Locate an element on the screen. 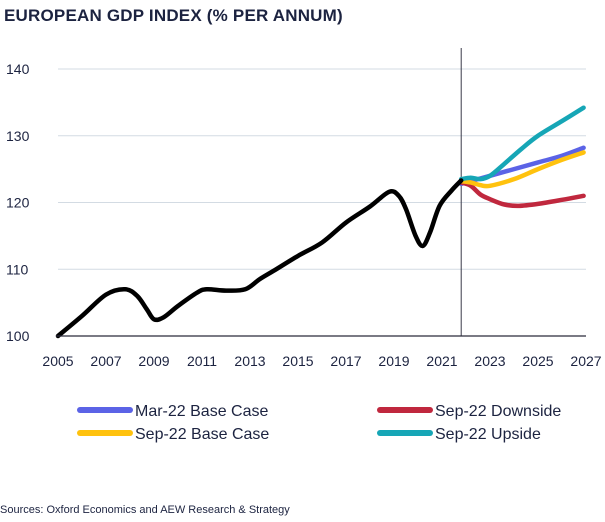 The height and width of the screenshot is (522, 605). x-tick-label: 2009 is located at coordinates (153, 361).